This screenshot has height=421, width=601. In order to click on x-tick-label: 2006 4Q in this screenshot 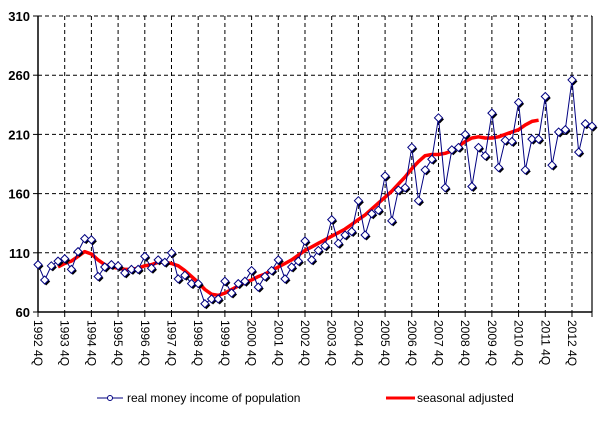, I will do `click(412, 343)`.